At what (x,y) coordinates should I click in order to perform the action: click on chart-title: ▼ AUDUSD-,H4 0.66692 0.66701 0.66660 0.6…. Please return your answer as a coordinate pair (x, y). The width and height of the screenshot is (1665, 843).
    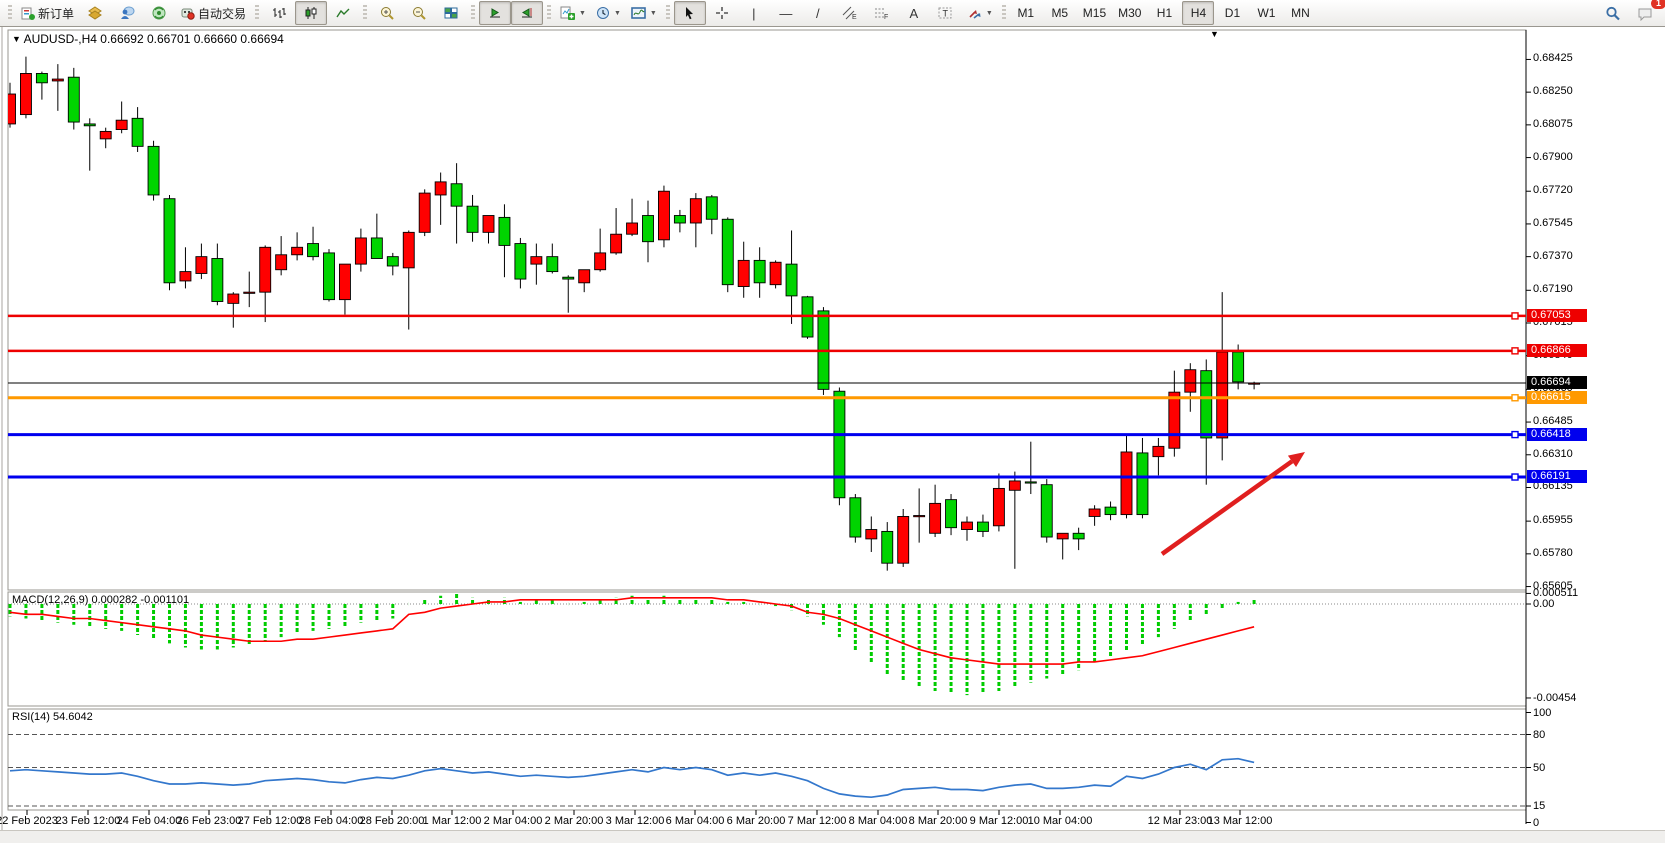
    Looking at the image, I should click on (148, 39).